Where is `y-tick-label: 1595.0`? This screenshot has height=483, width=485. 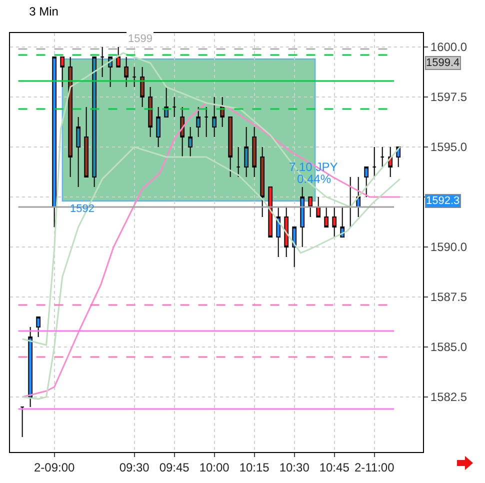 y-tick-label: 1595.0 is located at coordinates (449, 147).